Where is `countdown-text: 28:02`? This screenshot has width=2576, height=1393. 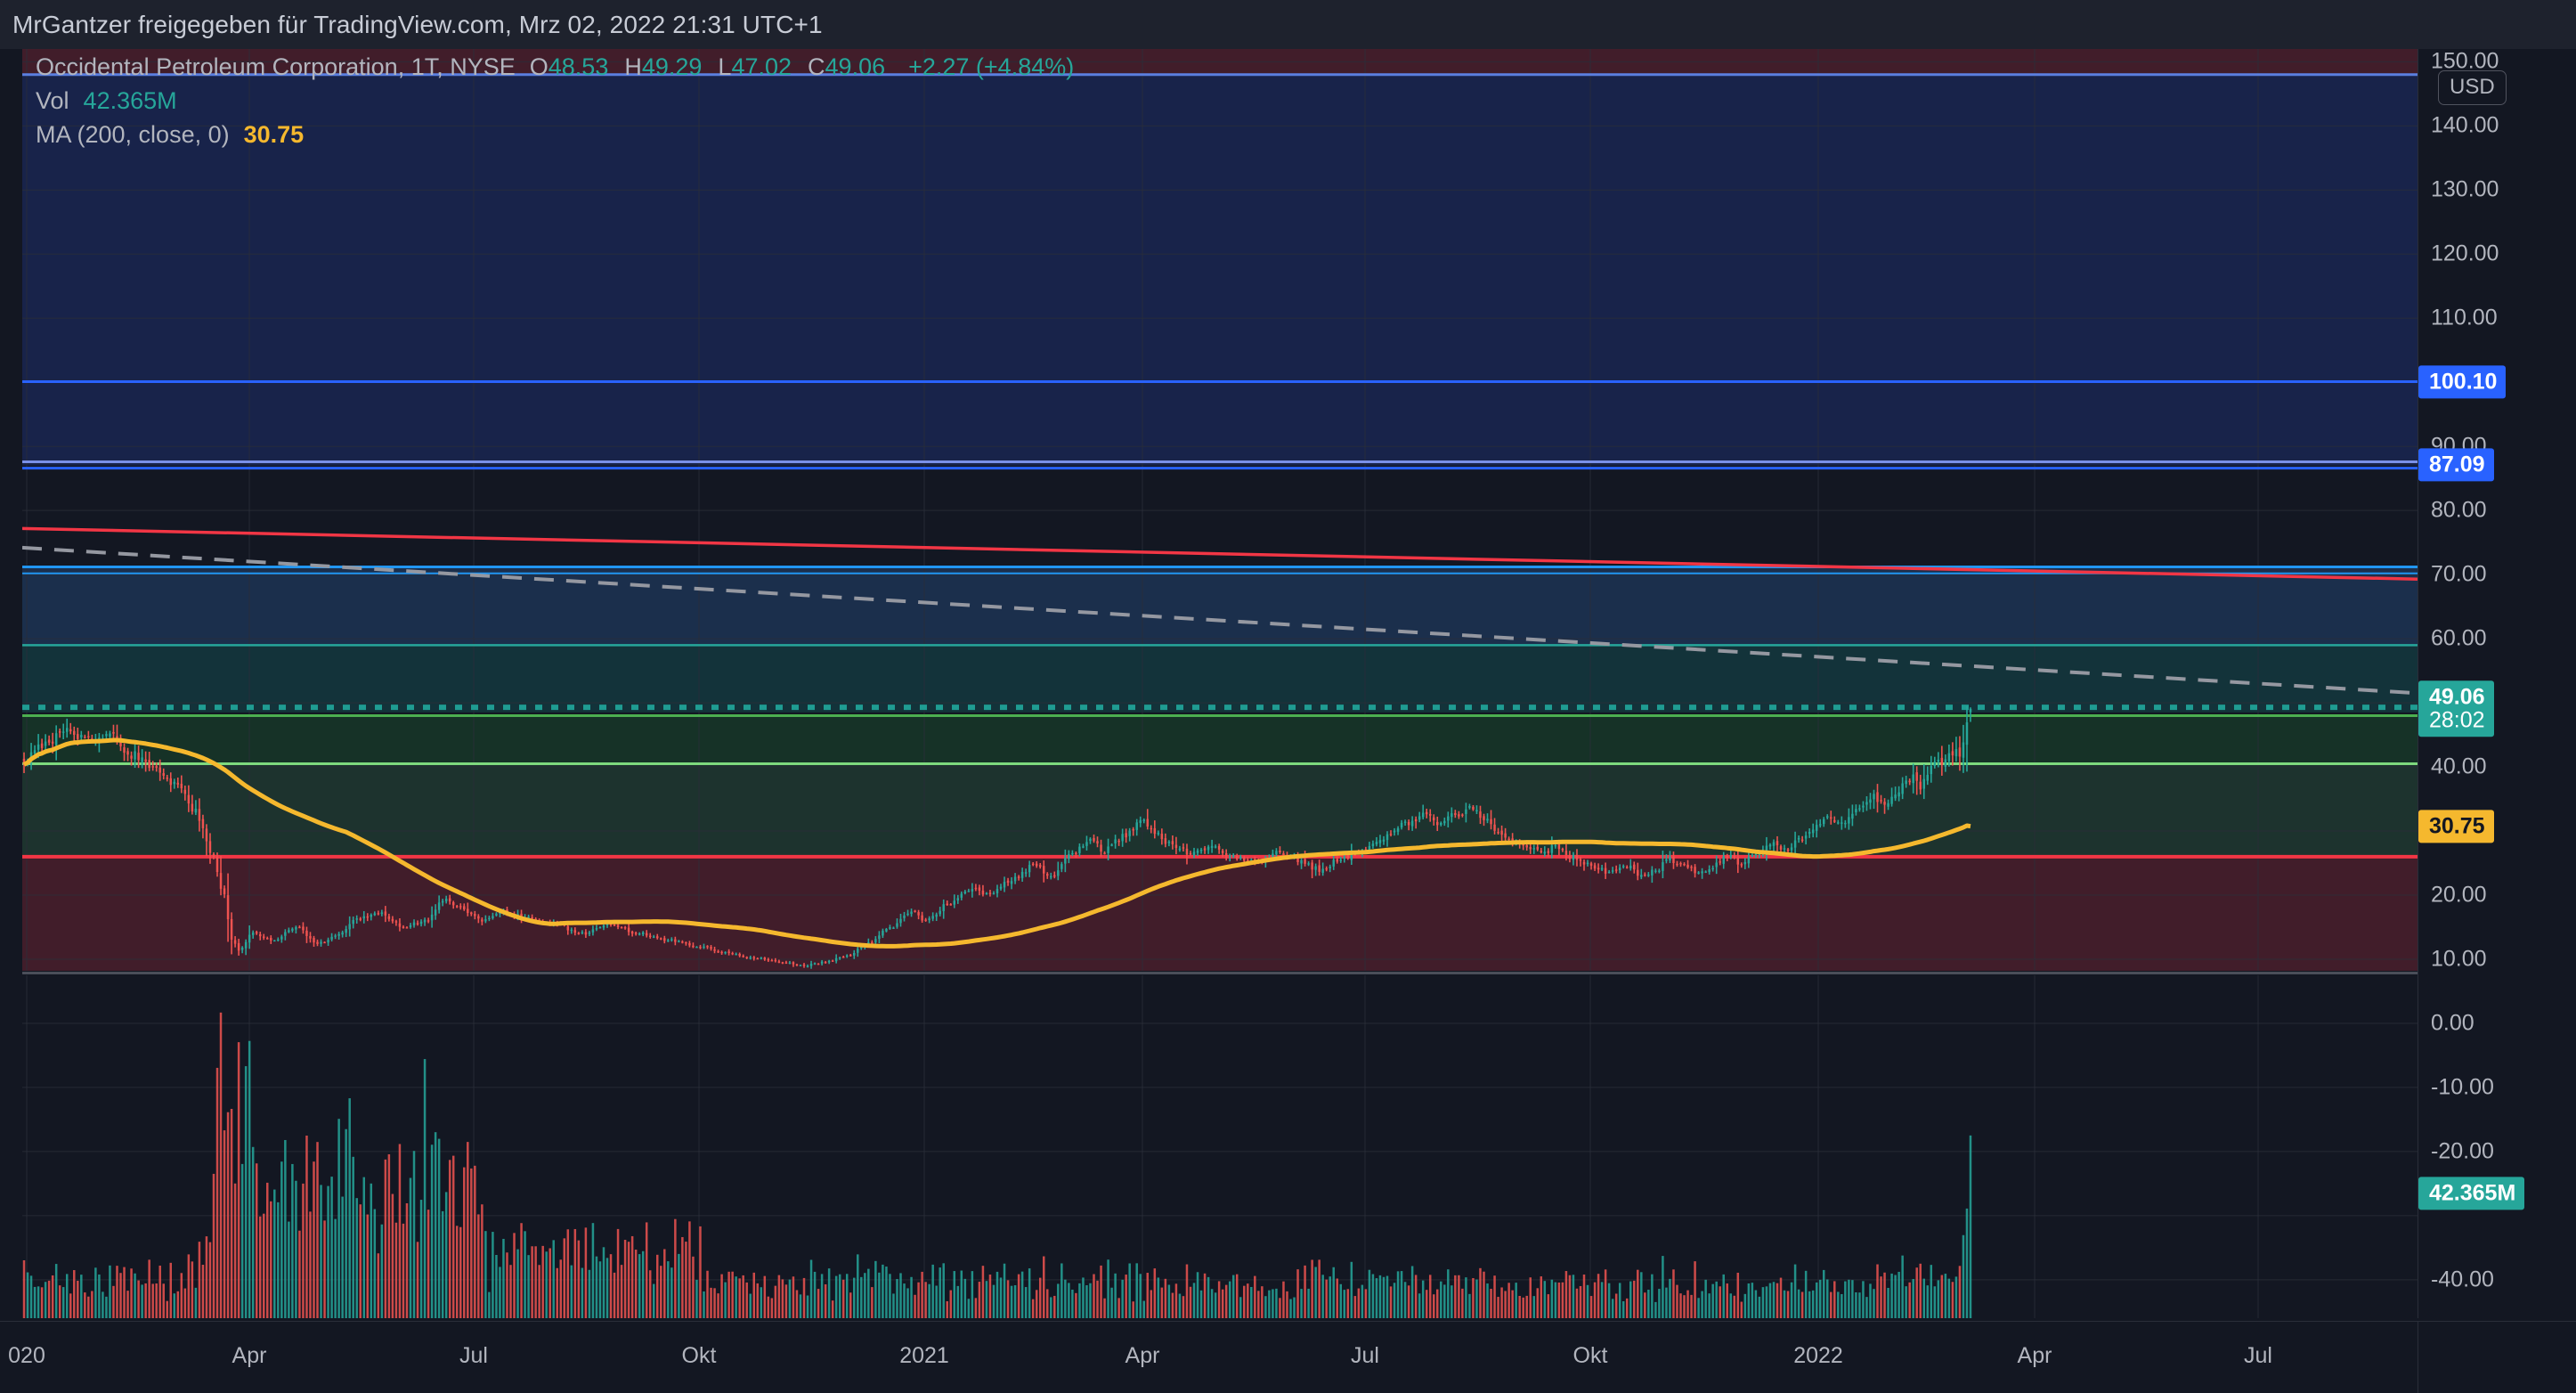
countdown-text: 28:02 is located at coordinates (2457, 720).